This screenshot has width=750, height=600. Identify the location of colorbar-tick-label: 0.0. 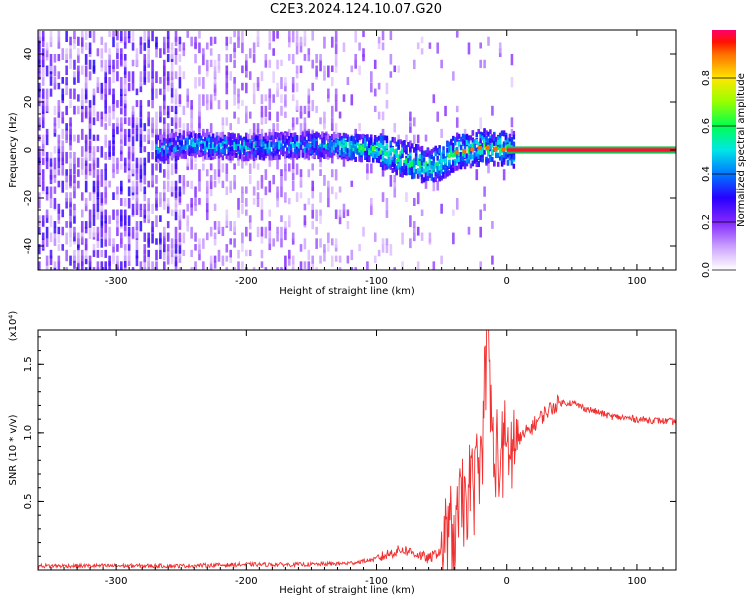
(706, 270).